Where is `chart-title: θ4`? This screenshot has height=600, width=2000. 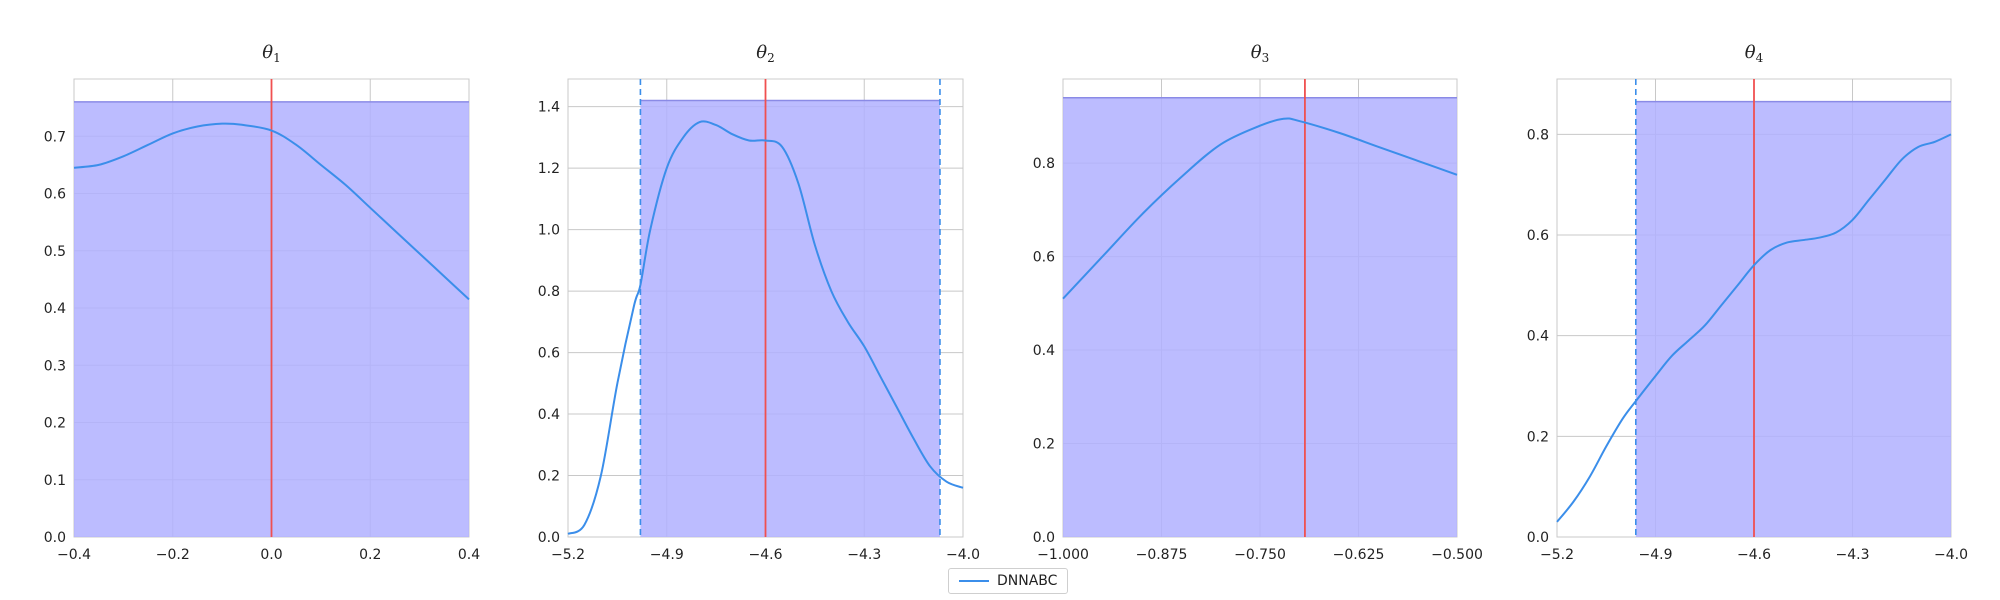 chart-title: θ4 is located at coordinates (1754, 53).